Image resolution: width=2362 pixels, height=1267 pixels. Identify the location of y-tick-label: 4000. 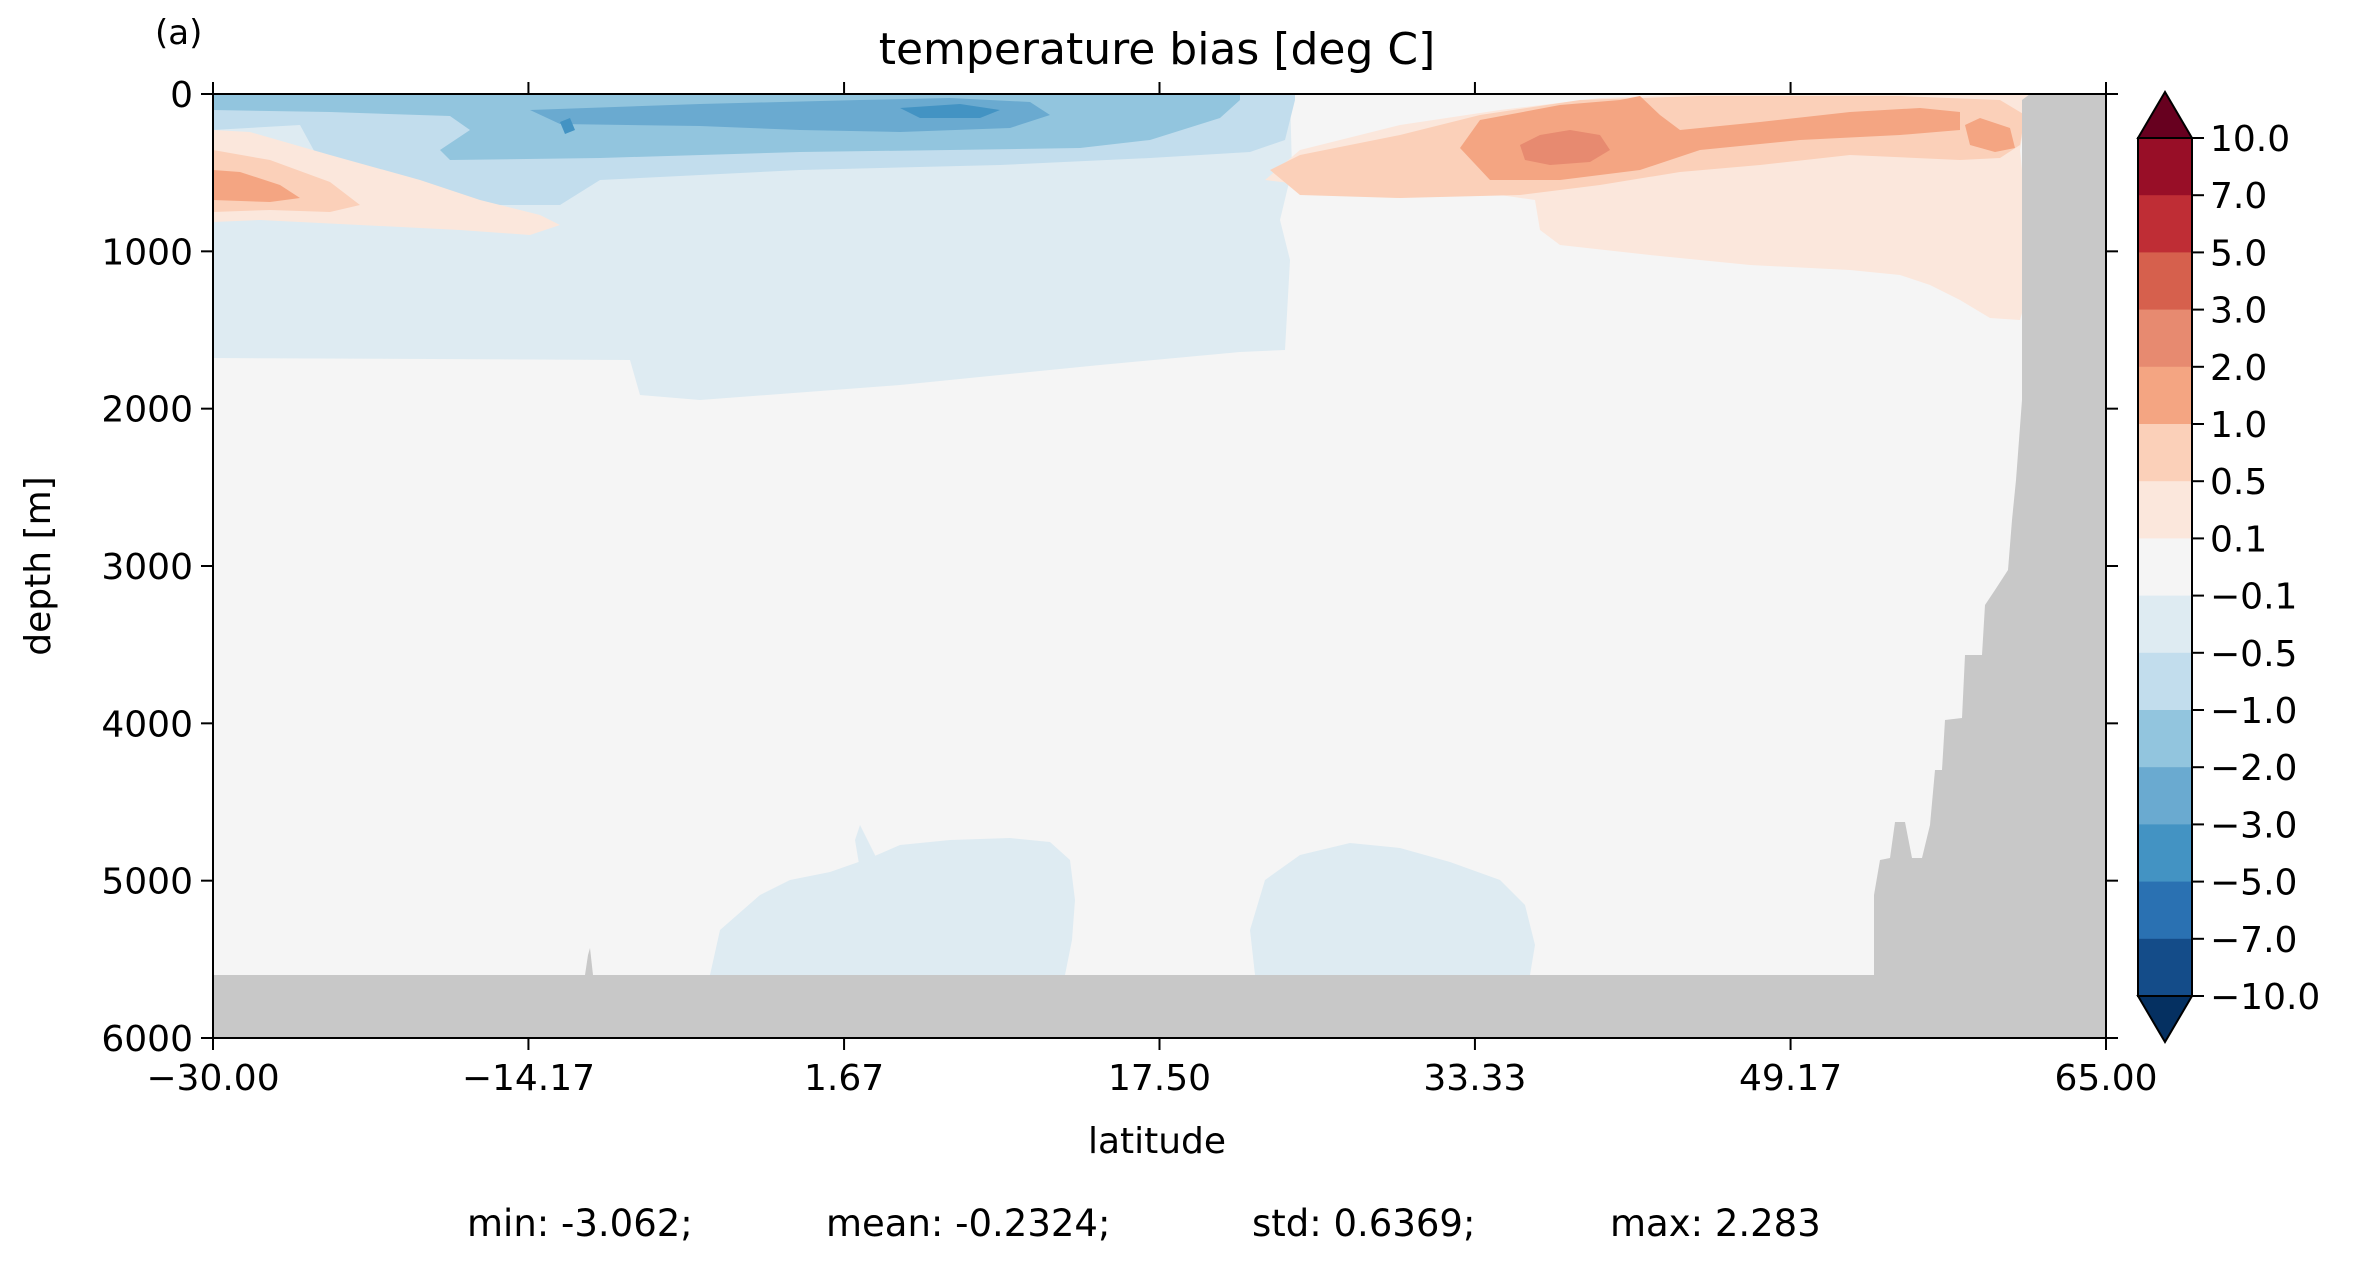
(147, 724).